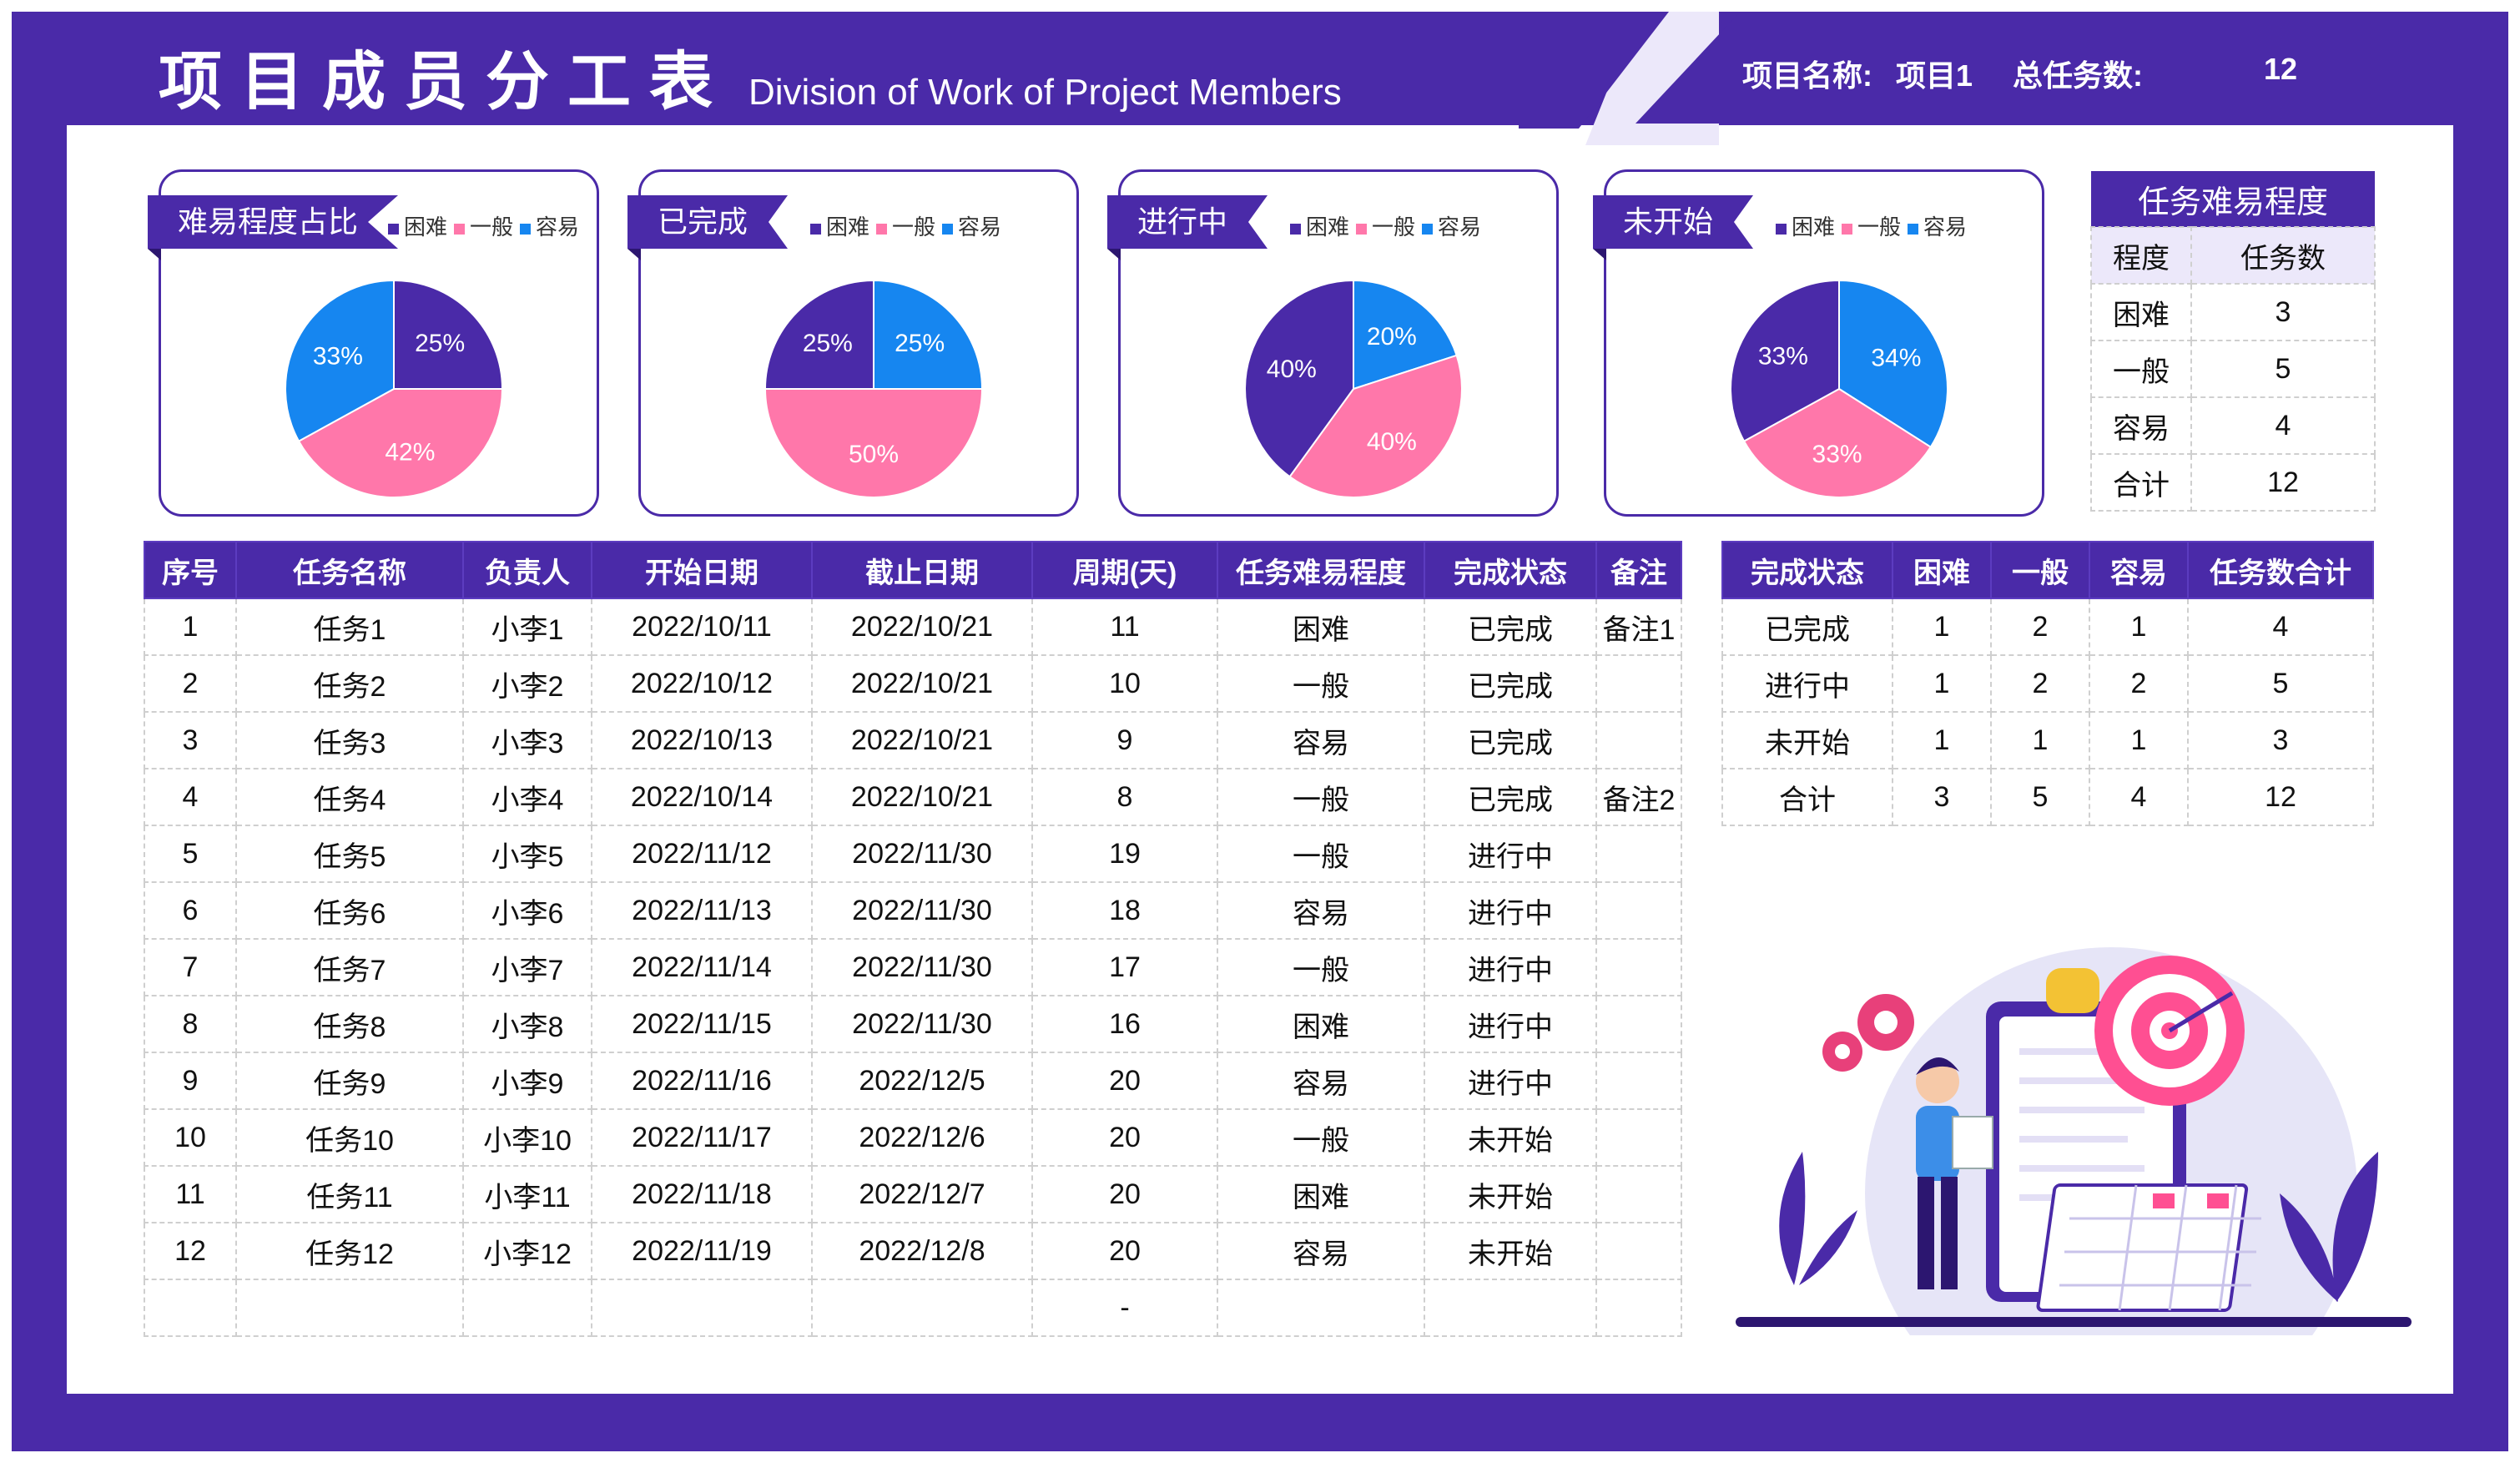 Image resolution: width=2520 pixels, height=1463 pixels. What do you see at coordinates (273, 222) in the screenshot?
I see `pie-card-title: 难易程度占比` at bounding box center [273, 222].